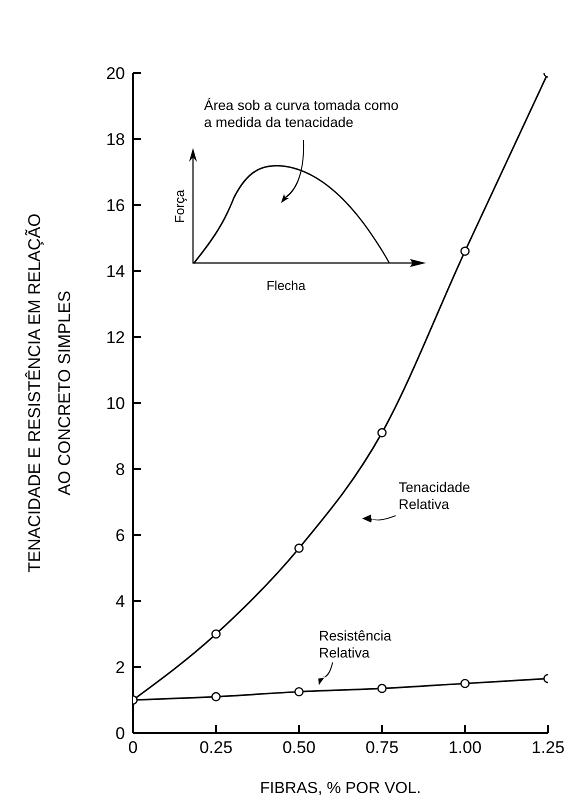 Image resolution: width=582 pixels, height=804 pixels. I want to click on x-tick-label: 0.75, so click(382, 748).